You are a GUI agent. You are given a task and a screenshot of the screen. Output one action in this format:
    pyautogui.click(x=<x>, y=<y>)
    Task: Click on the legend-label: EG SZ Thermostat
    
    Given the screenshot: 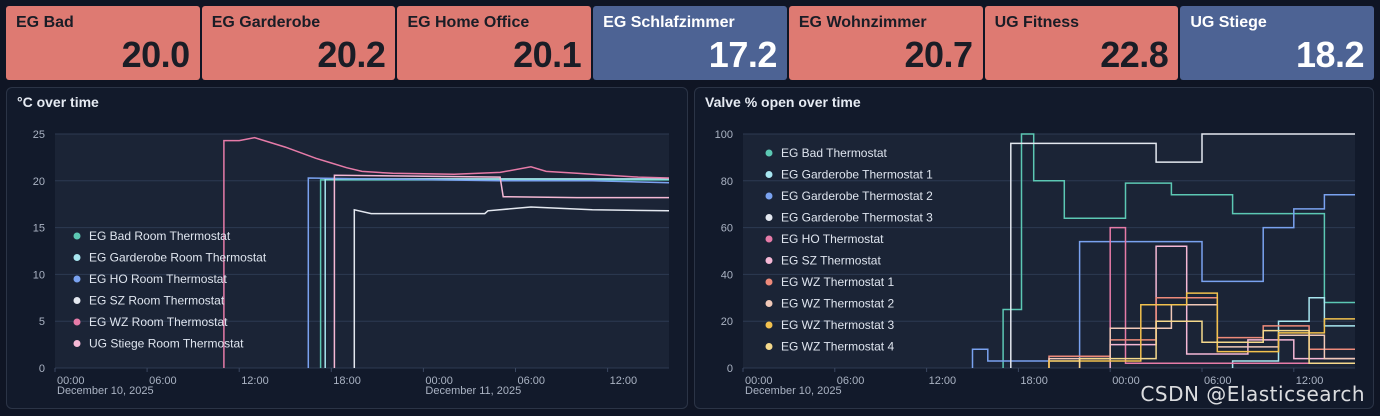 What is the action you would take?
    pyautogui.click(x=831, y=261)
    